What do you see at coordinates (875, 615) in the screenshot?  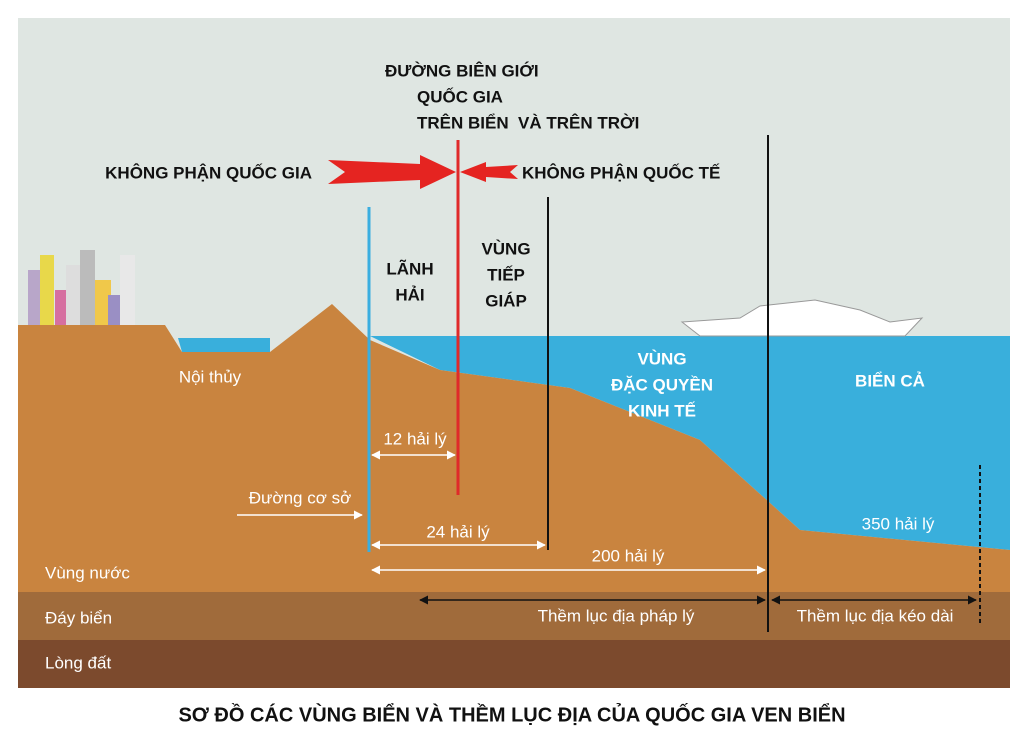 I see `shelf-label: Thềm lục địa kéo dài` at bounding box center [875, 615].